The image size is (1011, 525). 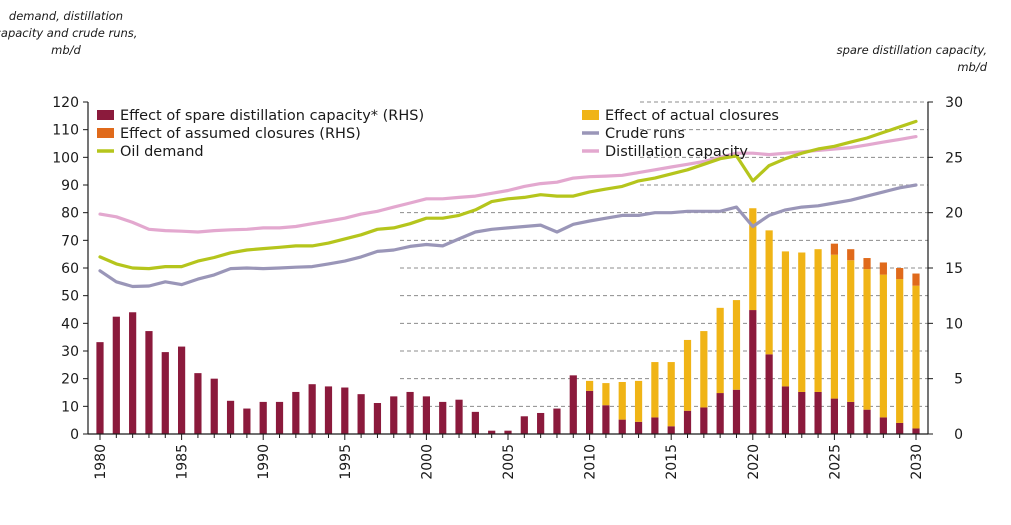 What do you see at coordinates (736, 345) in the screenshot?
I see `bar-actual-2019` at bounding box center [736, 345].